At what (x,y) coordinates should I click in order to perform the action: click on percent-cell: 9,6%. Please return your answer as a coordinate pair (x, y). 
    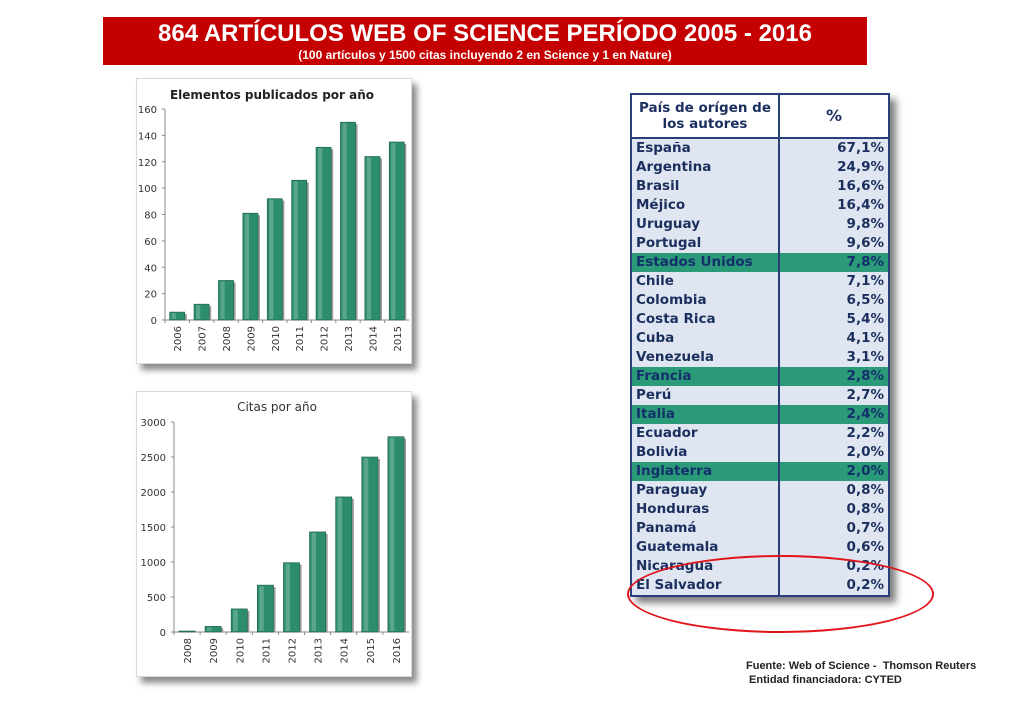
    Looking at the image, I should click on (834, 243).